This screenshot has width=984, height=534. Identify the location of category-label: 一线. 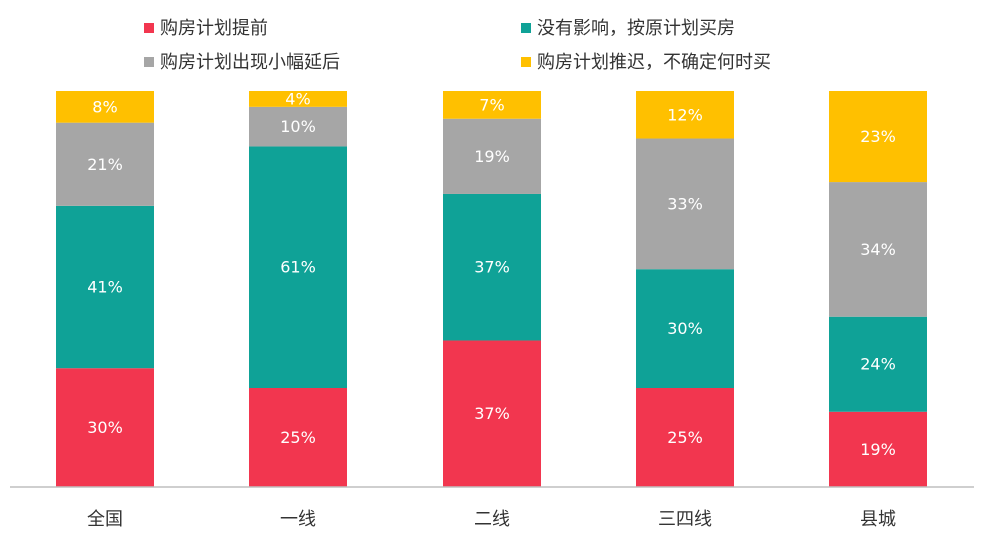
(298, 519).